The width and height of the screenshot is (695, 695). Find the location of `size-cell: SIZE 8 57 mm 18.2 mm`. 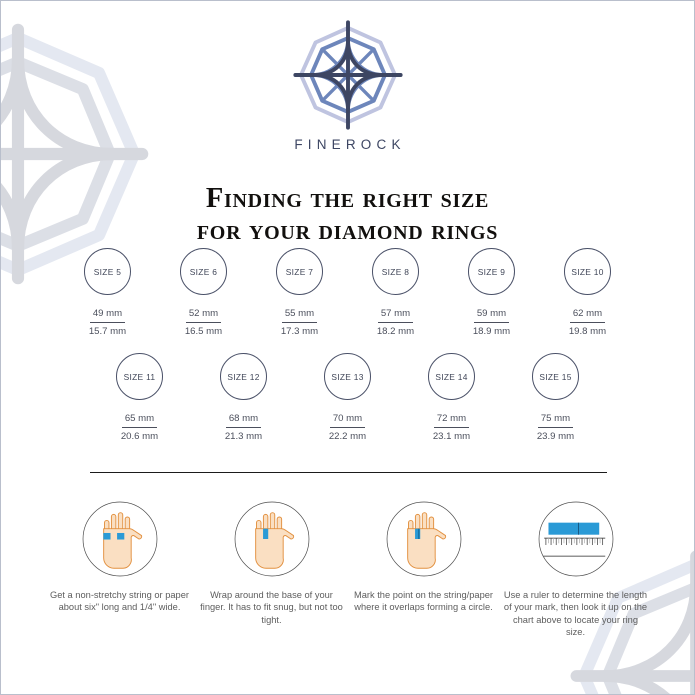

size-cell: SIZE 8 57 mm 18.2 mm is located at coordinates (396, 292).